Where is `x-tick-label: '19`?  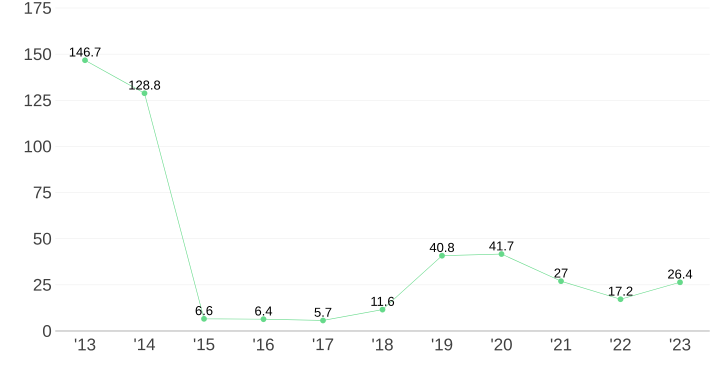
x-tick-label: '19 is located at coordinates (442, 344).